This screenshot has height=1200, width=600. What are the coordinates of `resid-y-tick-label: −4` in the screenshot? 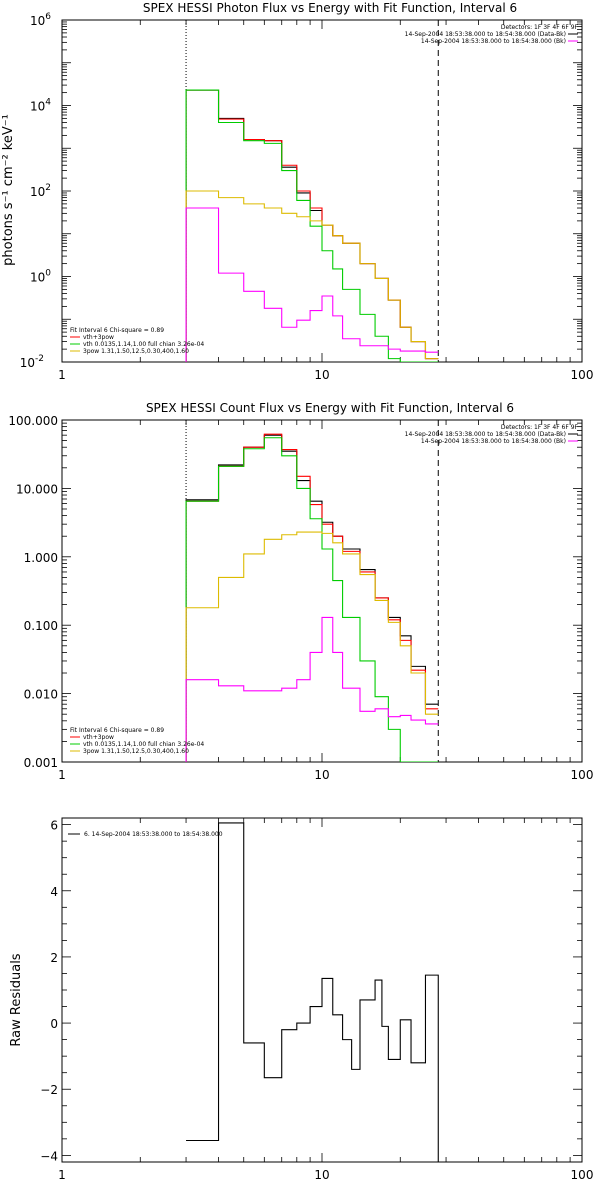 It's located at (49, 1156).